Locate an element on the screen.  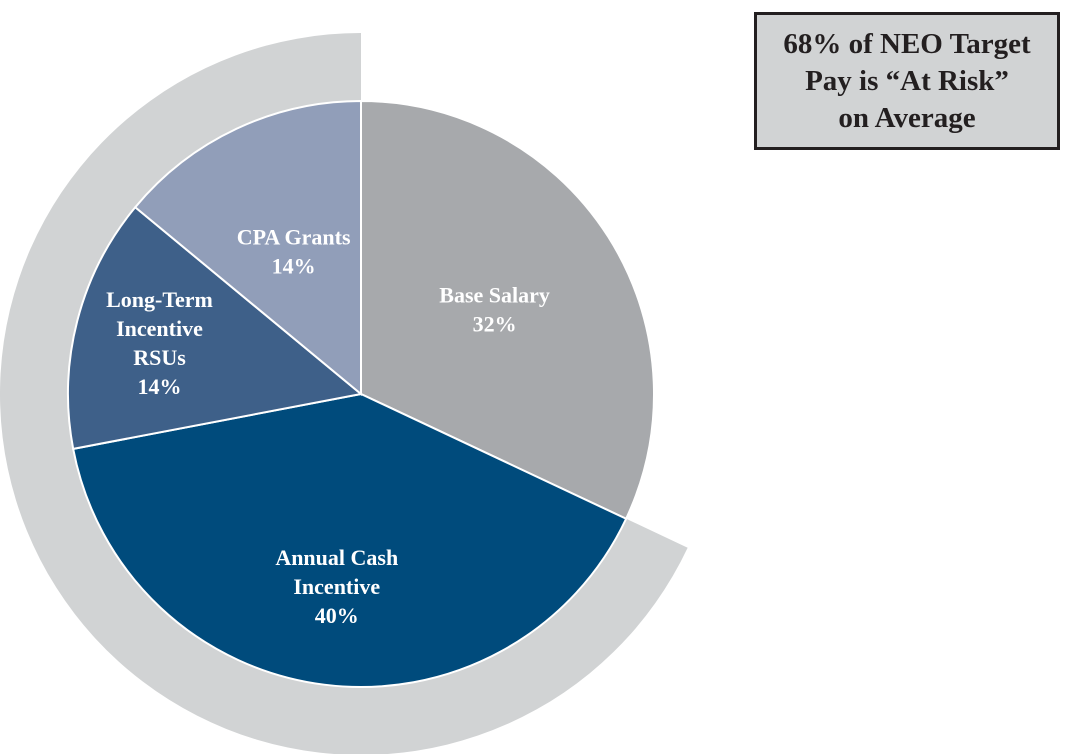
pie-label-line-annual: Incentive is located at coordinates (336, 586).